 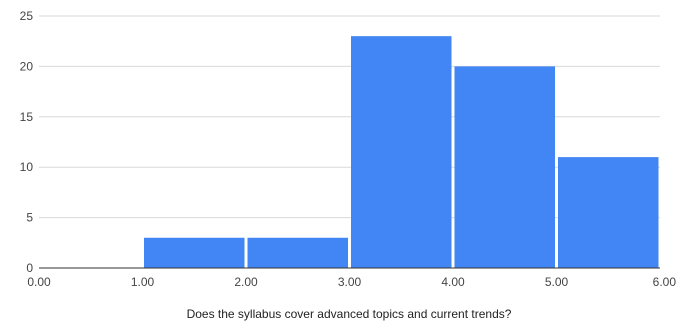 What do you see at coordinates (29, 268) in the screenshot?
I see `y-tick-label: 0` at bounding box center [29, 268].